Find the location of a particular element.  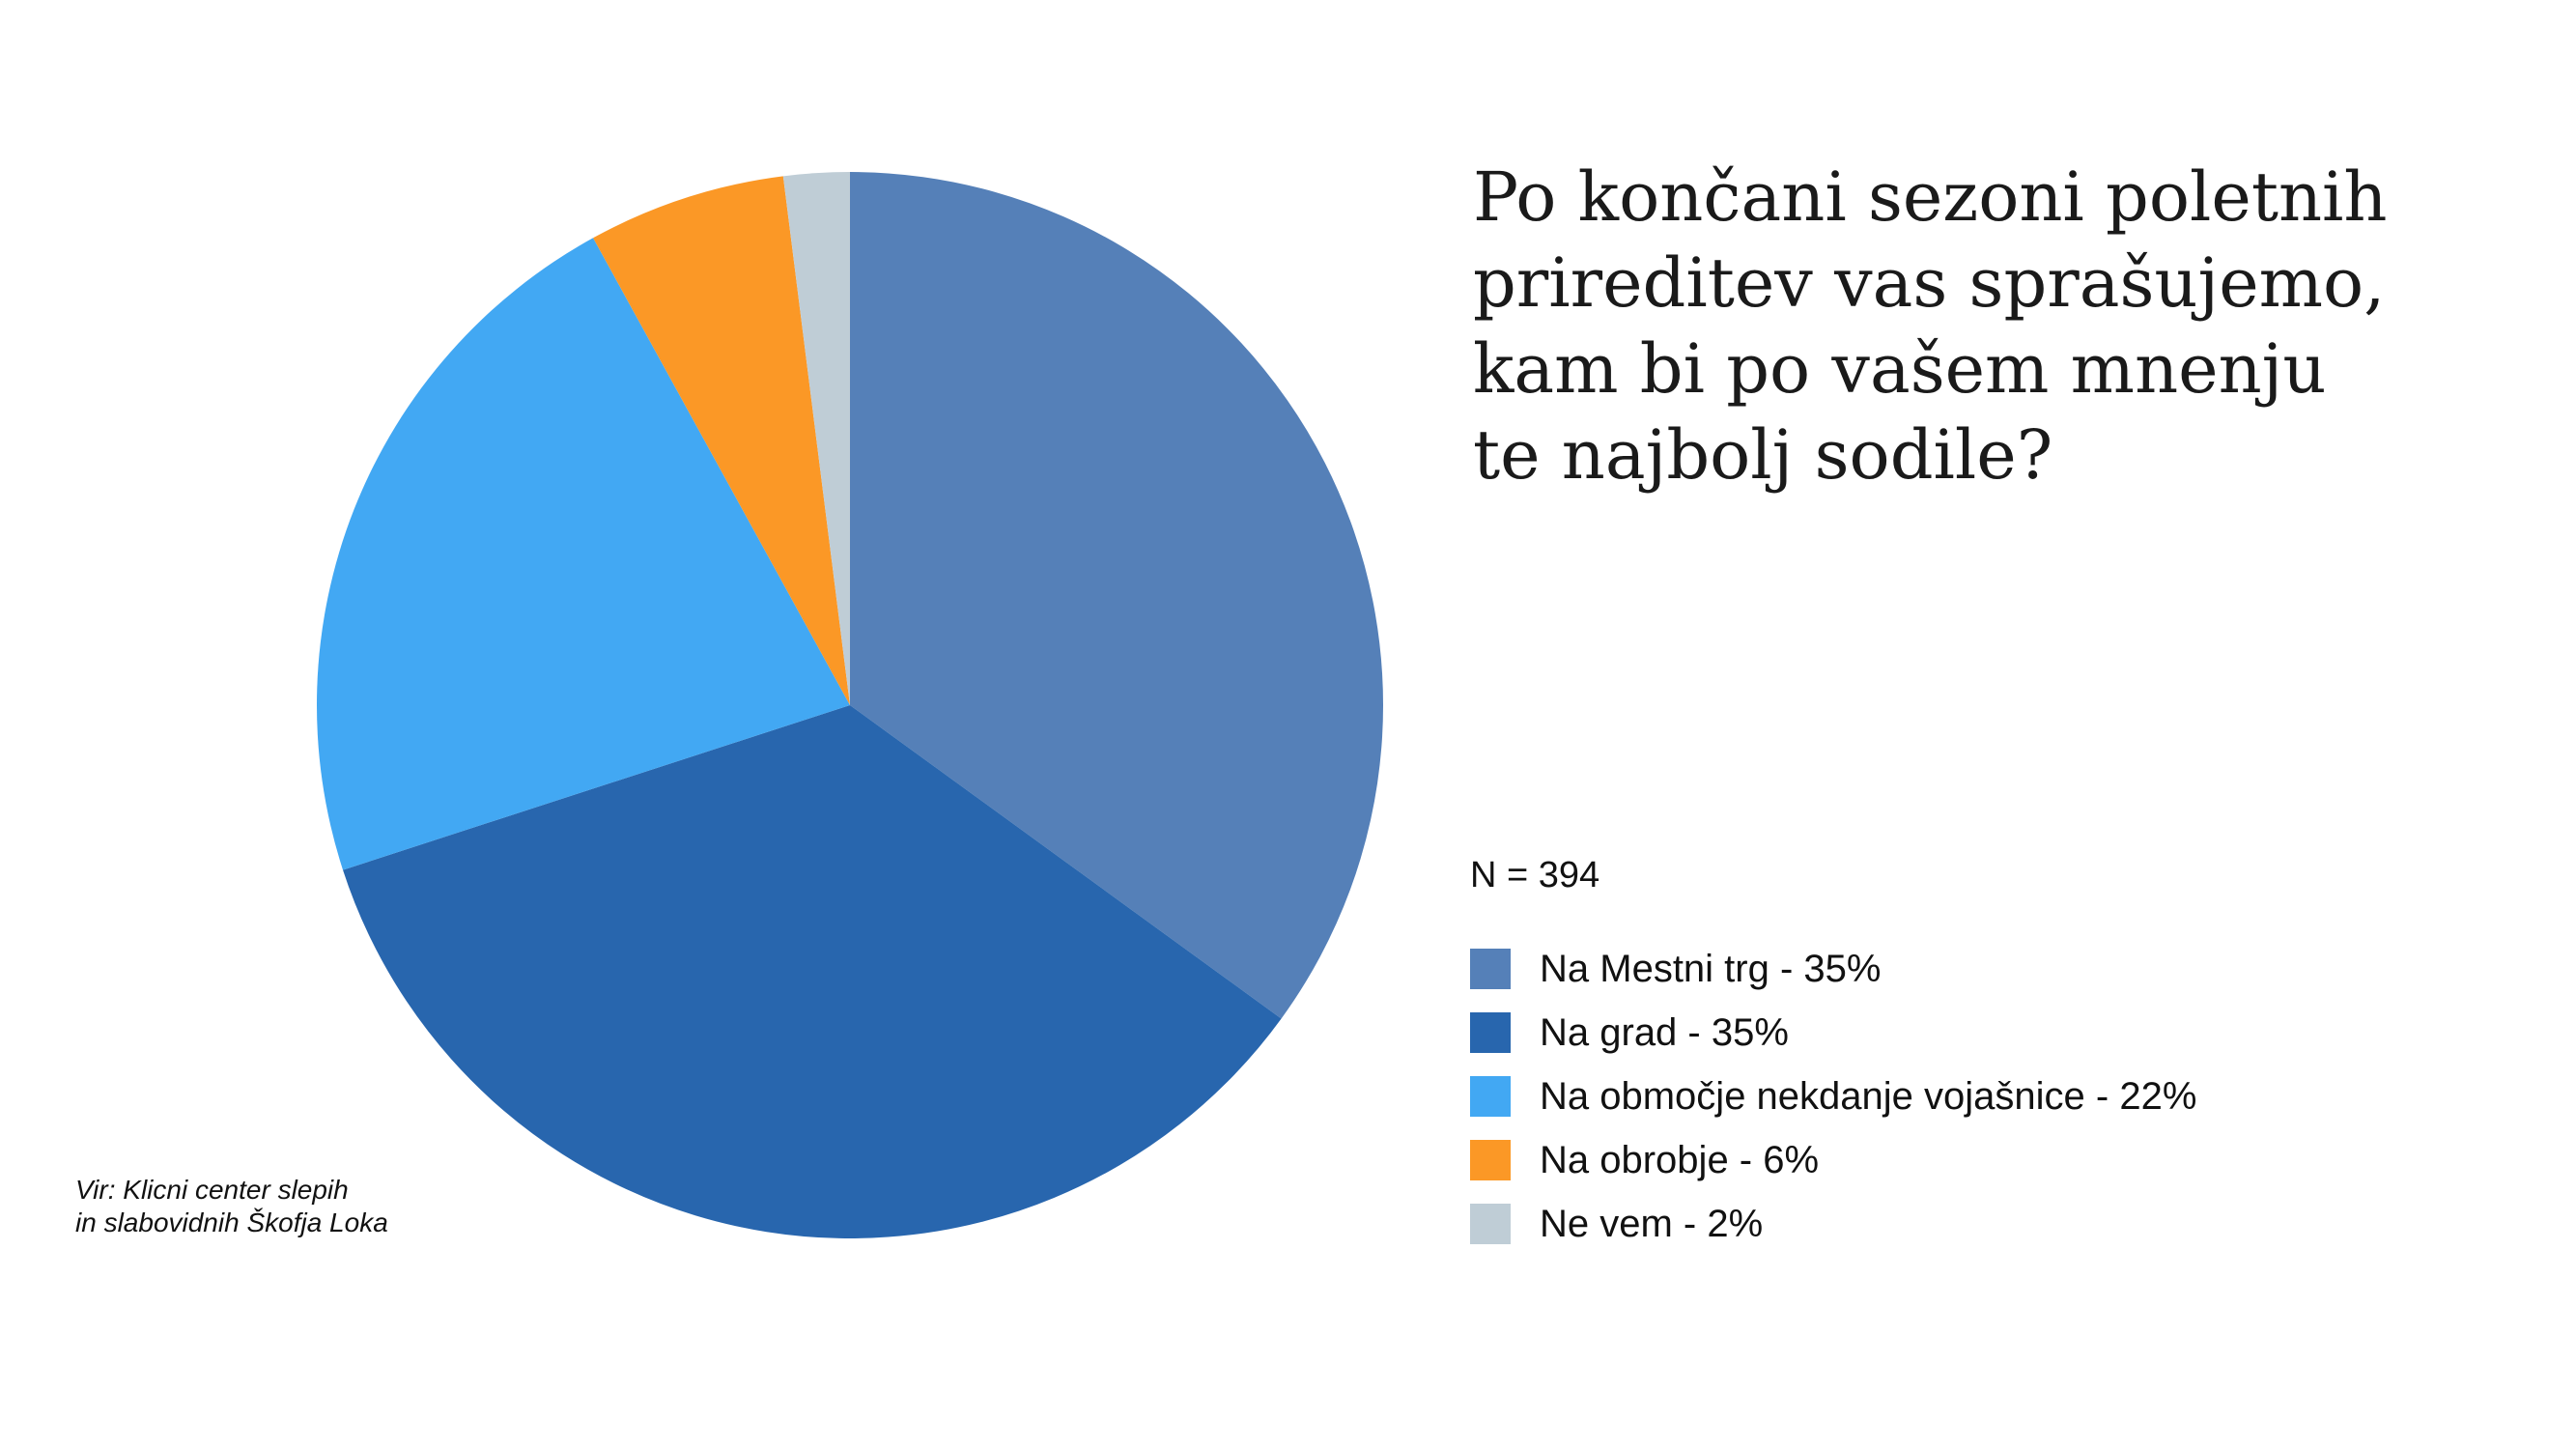

title-line-1: Po končani sezoni poletnih is located at coordinates (1930, 197).